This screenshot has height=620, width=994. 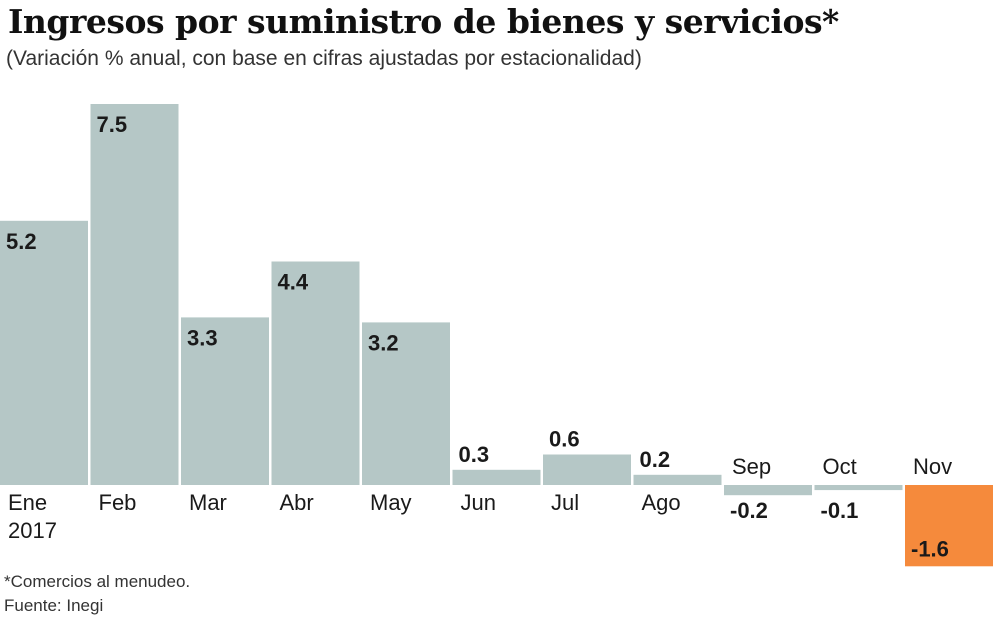 What do you see at coordinates (118, 502) in the screenshot?
I see `category-label: Feb` at bounding box center [118, 502].